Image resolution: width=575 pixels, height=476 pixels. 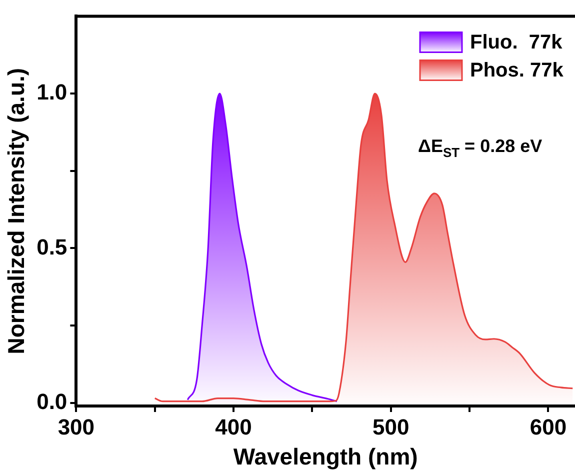 What do you see at coordinates (52, 247) in the screenshot?
I see `y-tick-label: 0.5` at bounding box center [52, 247].